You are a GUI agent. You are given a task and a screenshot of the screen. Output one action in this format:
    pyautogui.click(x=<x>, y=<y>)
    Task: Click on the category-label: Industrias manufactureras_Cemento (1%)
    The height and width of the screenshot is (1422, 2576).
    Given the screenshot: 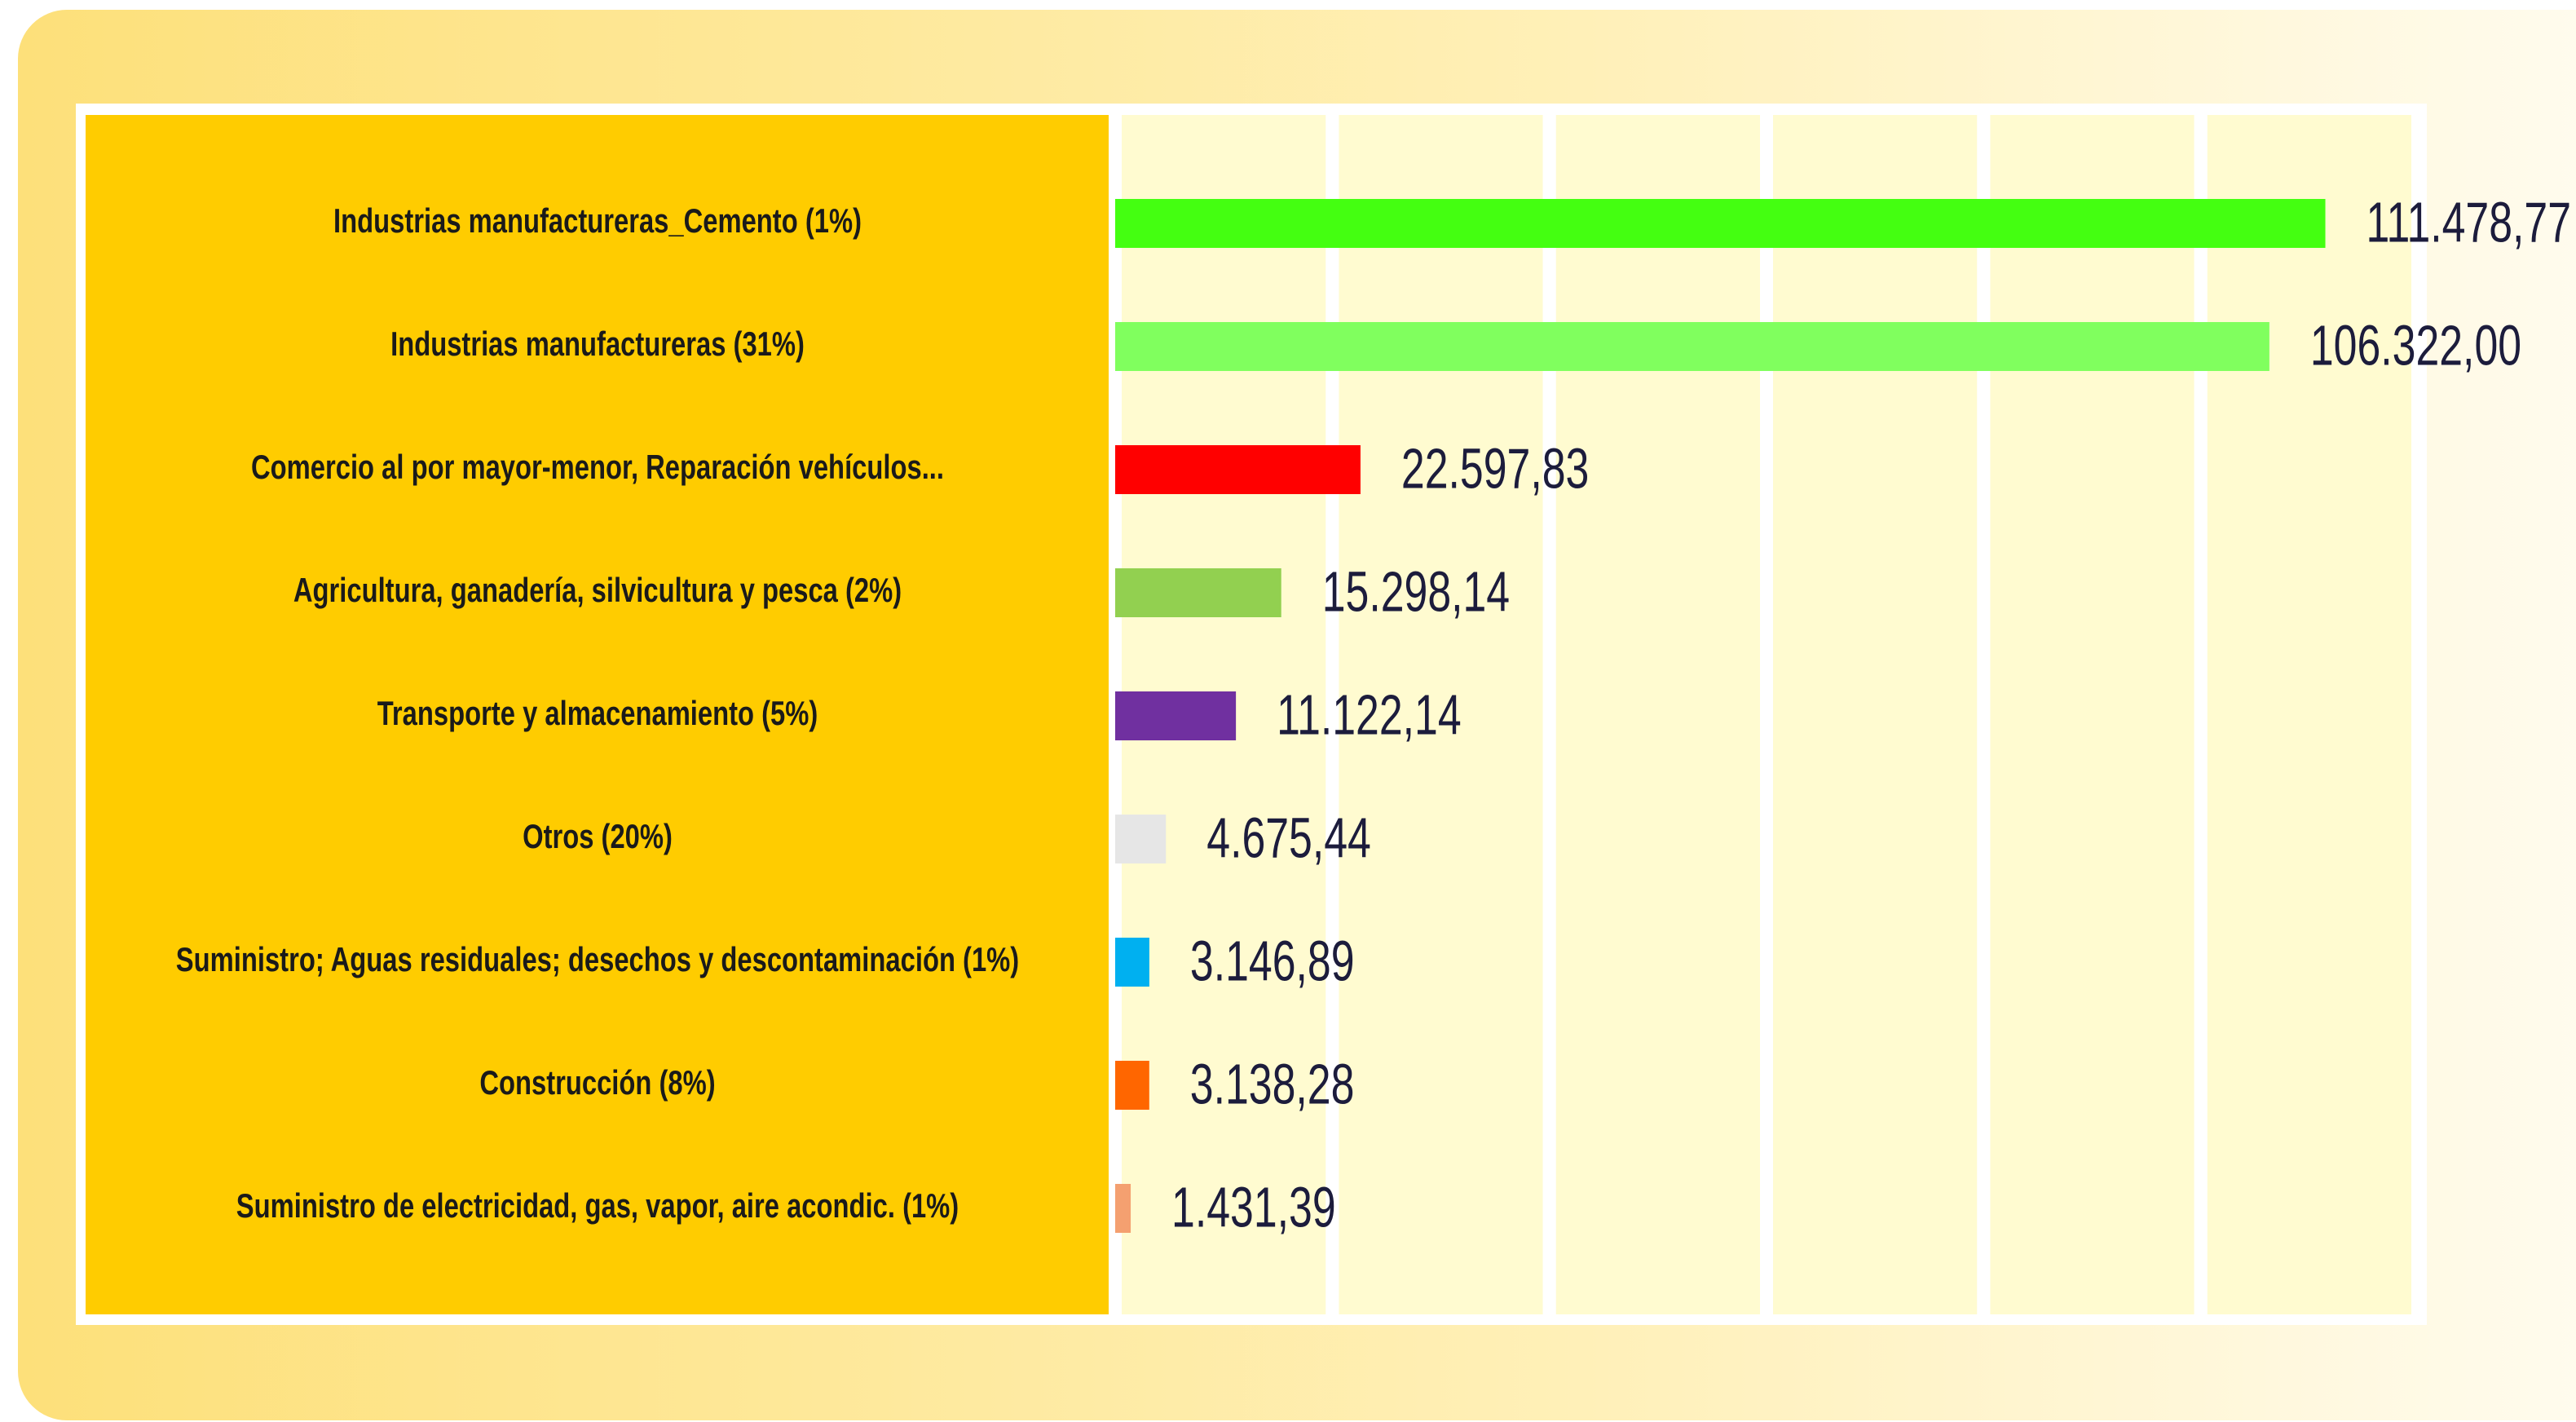 What is the action you would take?
    pyautogui.click(x=597, y=221)
    